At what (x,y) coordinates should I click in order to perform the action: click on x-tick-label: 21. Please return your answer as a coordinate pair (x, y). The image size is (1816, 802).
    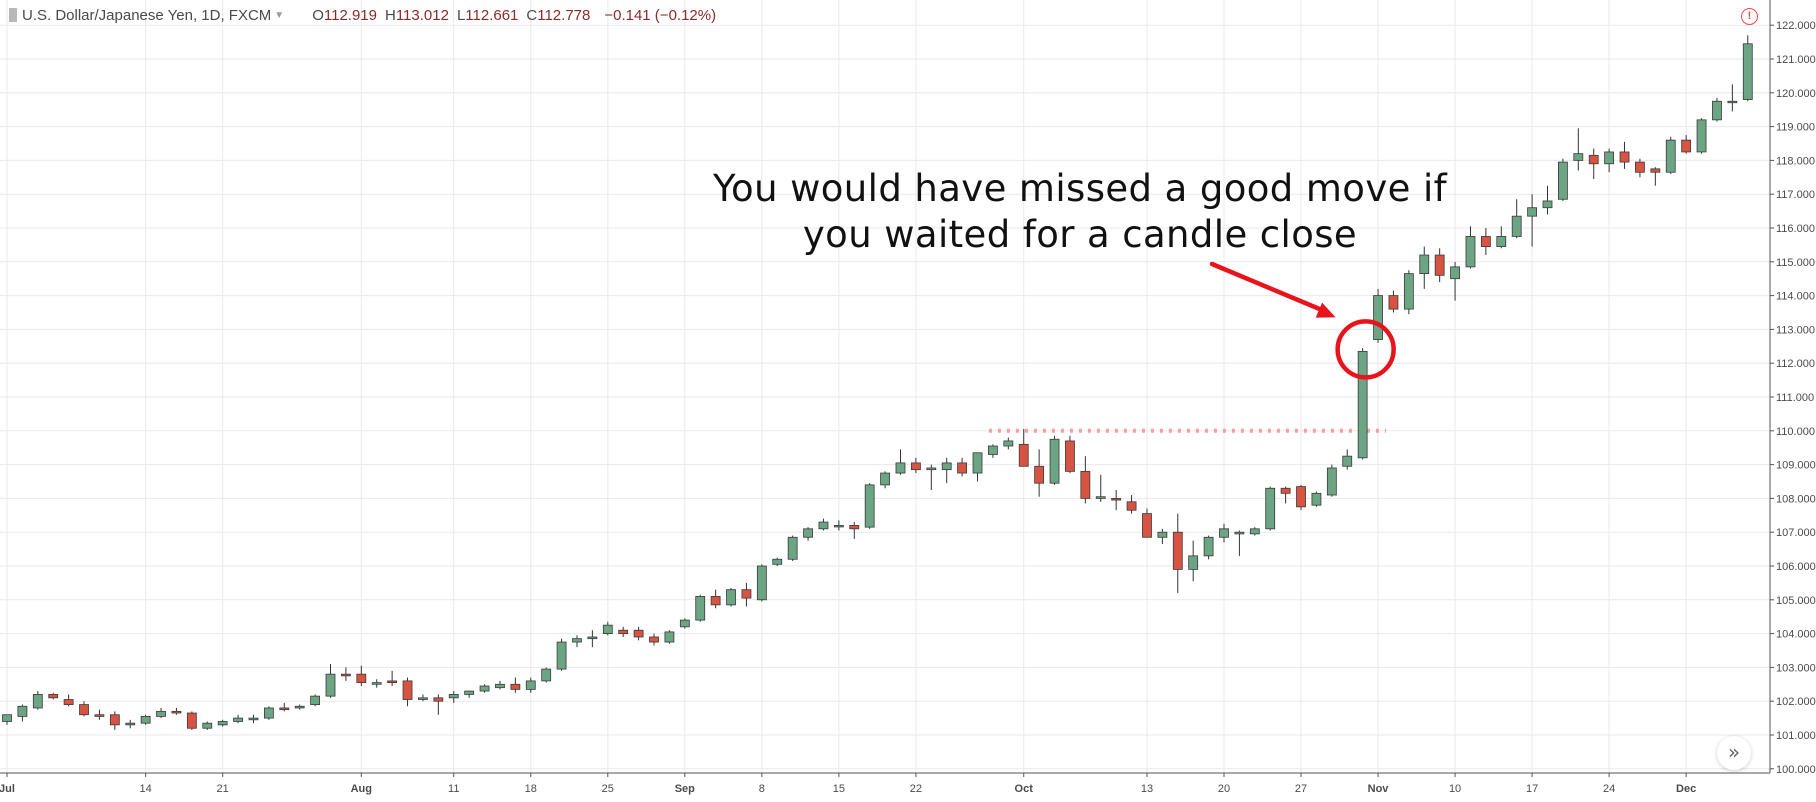
    Looking at the image, I should click on (223, 789).